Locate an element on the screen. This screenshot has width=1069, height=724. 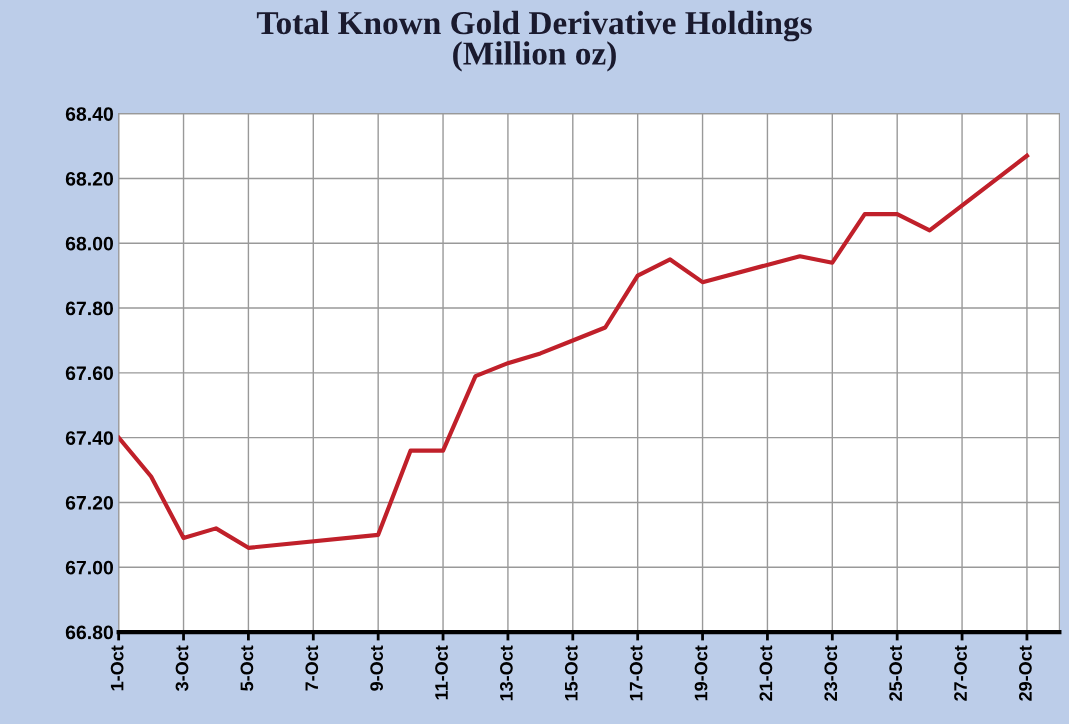
x-tick-label: 3-Oct is located at coordinates (182, 668).